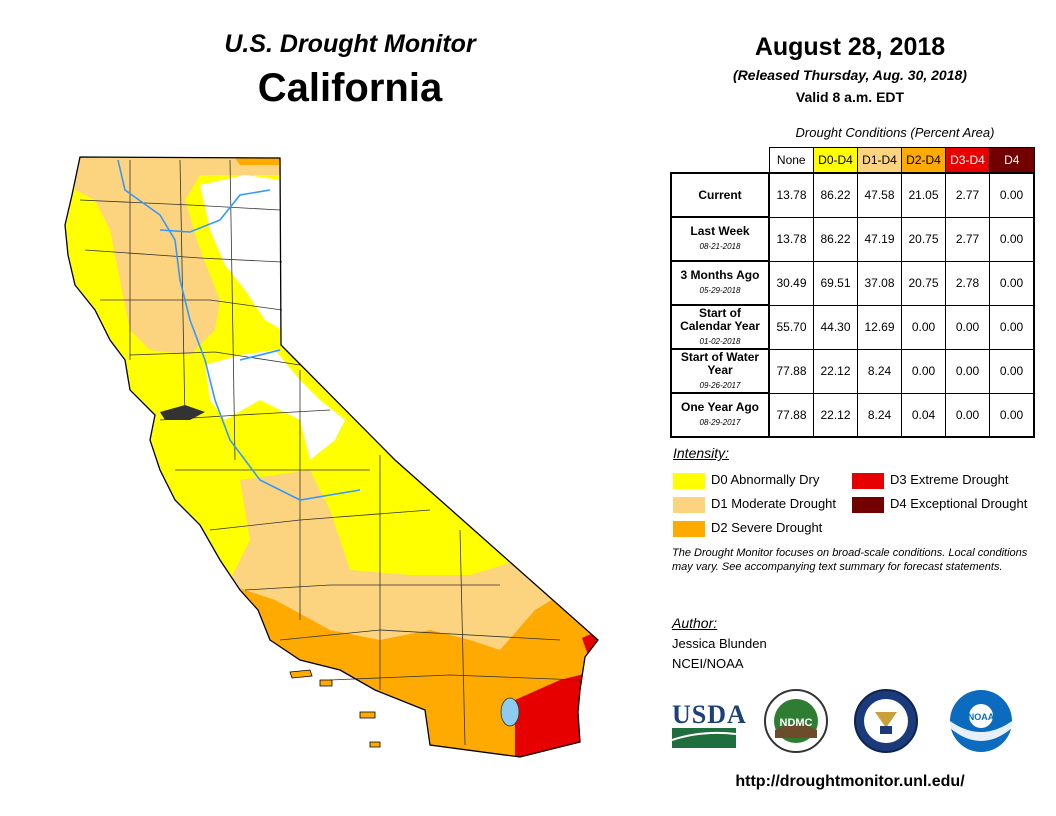 The height and width of the screenshot is (816, 1056). Describe the element at coordinates (868, 480) in the screenshot. I see `legend-swatch-d3` at that location.